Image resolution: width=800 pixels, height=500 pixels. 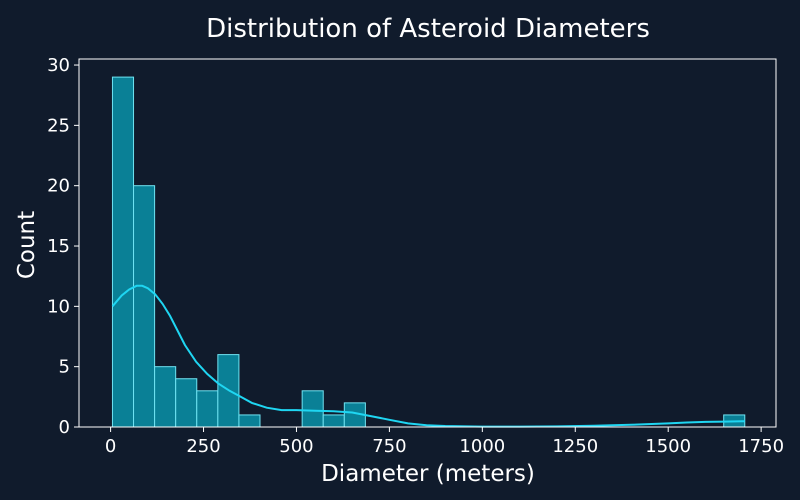 What do you see at coordinates (203, 446) in the screenshot?
I see `x-tick-label: 250` at bounding box center [203, 446].